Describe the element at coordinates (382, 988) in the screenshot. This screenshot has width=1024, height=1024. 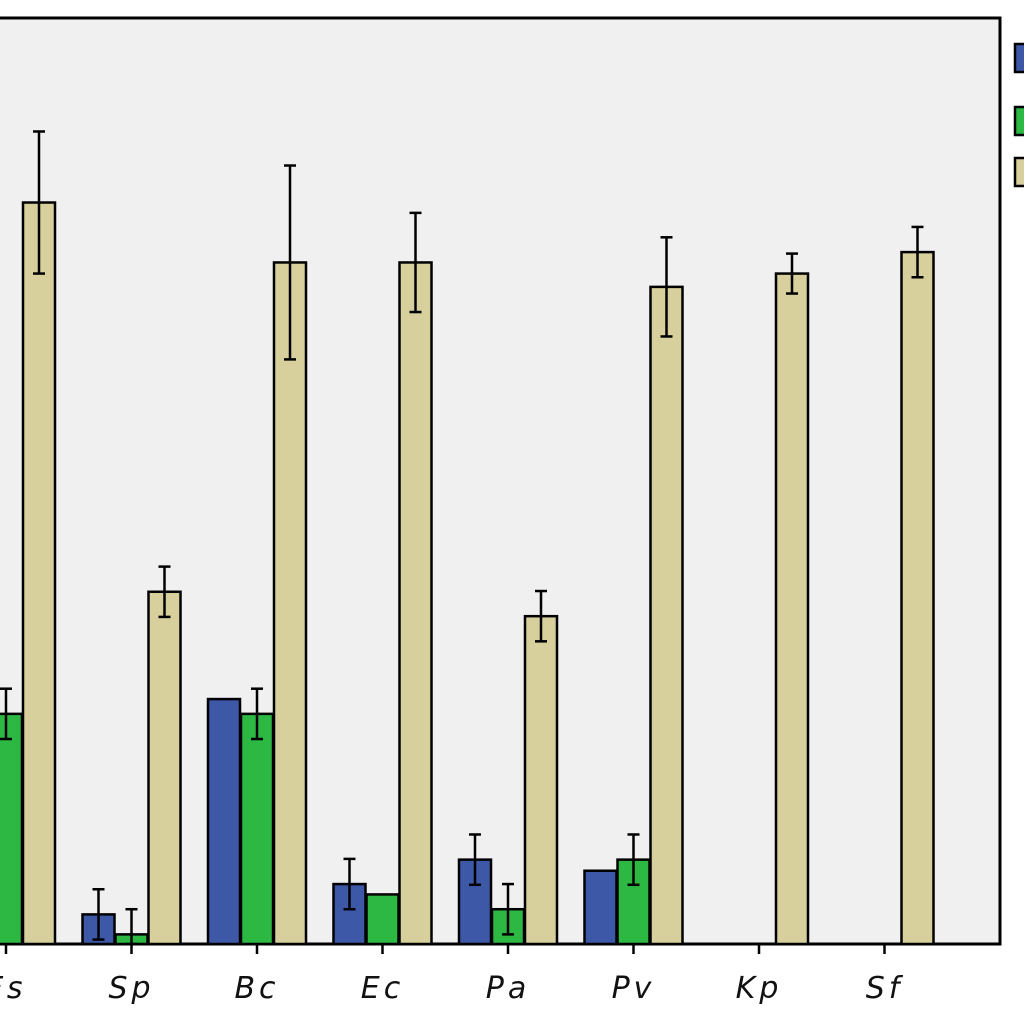
I see `x-tick-label-ec: Ec` at that location.